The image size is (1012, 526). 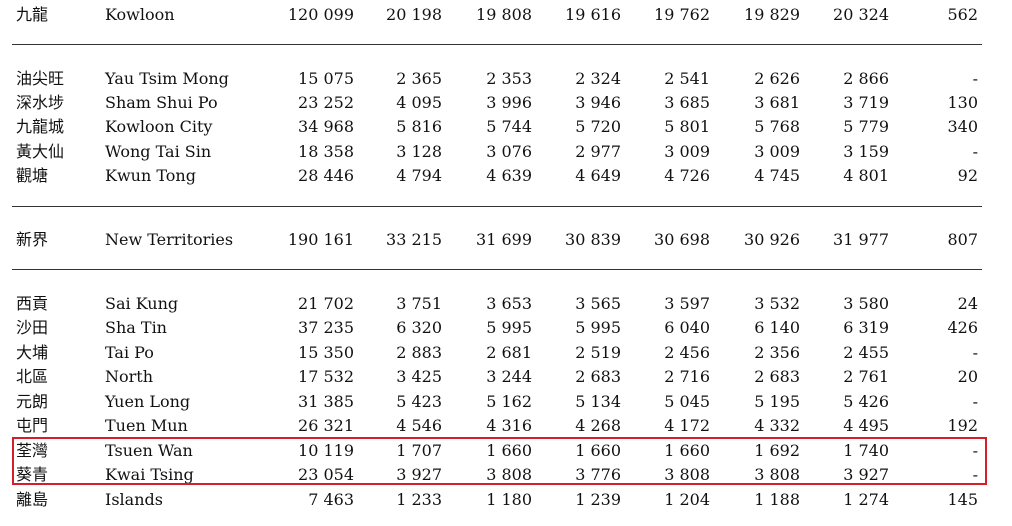 I want to click on district-chinese-name: 觀塘, so click(x=32, y=175).